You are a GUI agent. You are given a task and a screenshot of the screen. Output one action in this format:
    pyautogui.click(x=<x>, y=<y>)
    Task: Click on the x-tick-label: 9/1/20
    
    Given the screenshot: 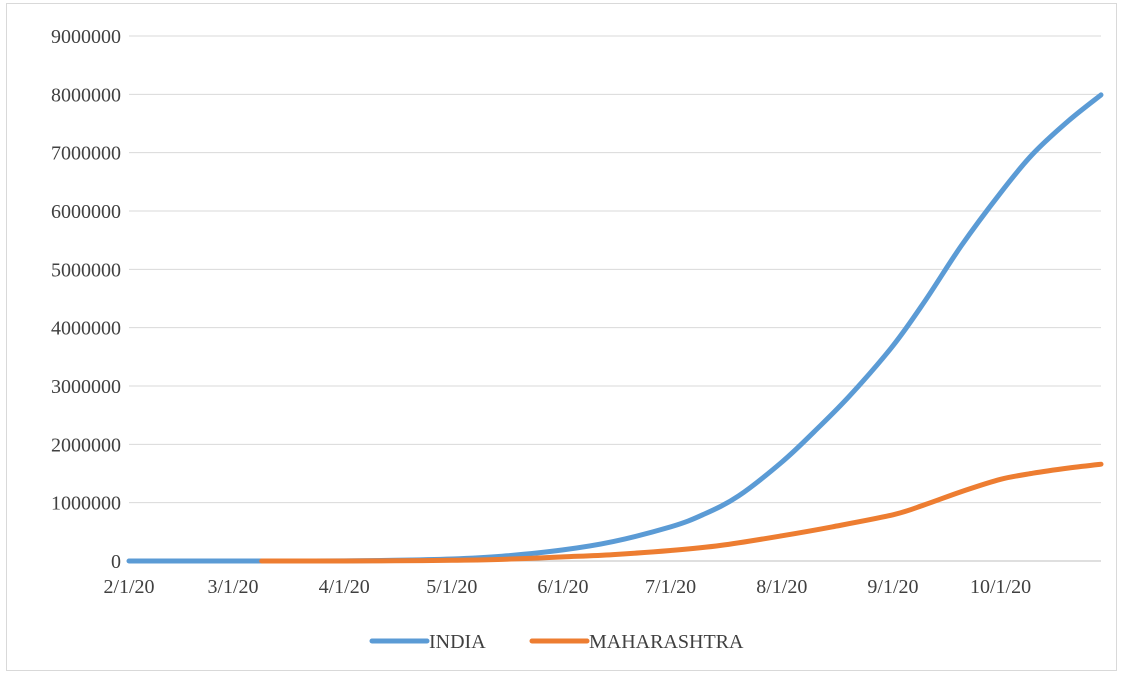 What is the action you would take?
    pyautogui.click(x=892, y=587)
    